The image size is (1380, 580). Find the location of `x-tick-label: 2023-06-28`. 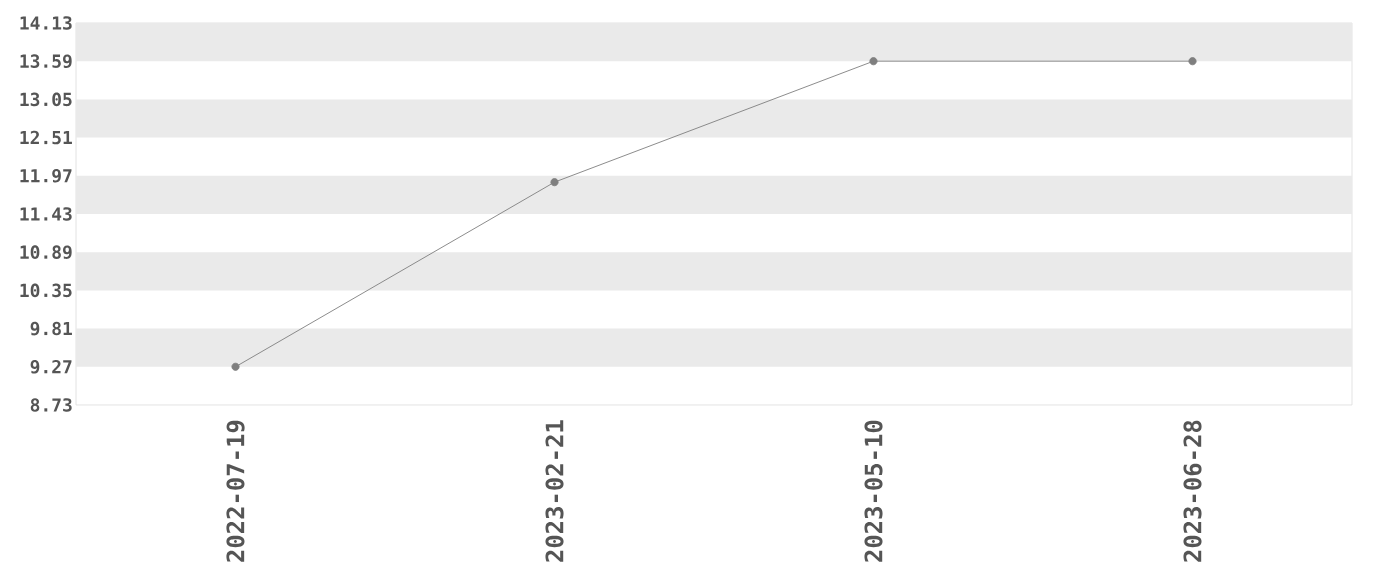

x-tick-label: 2023-06-28 is located at coordinates (1192, 491).